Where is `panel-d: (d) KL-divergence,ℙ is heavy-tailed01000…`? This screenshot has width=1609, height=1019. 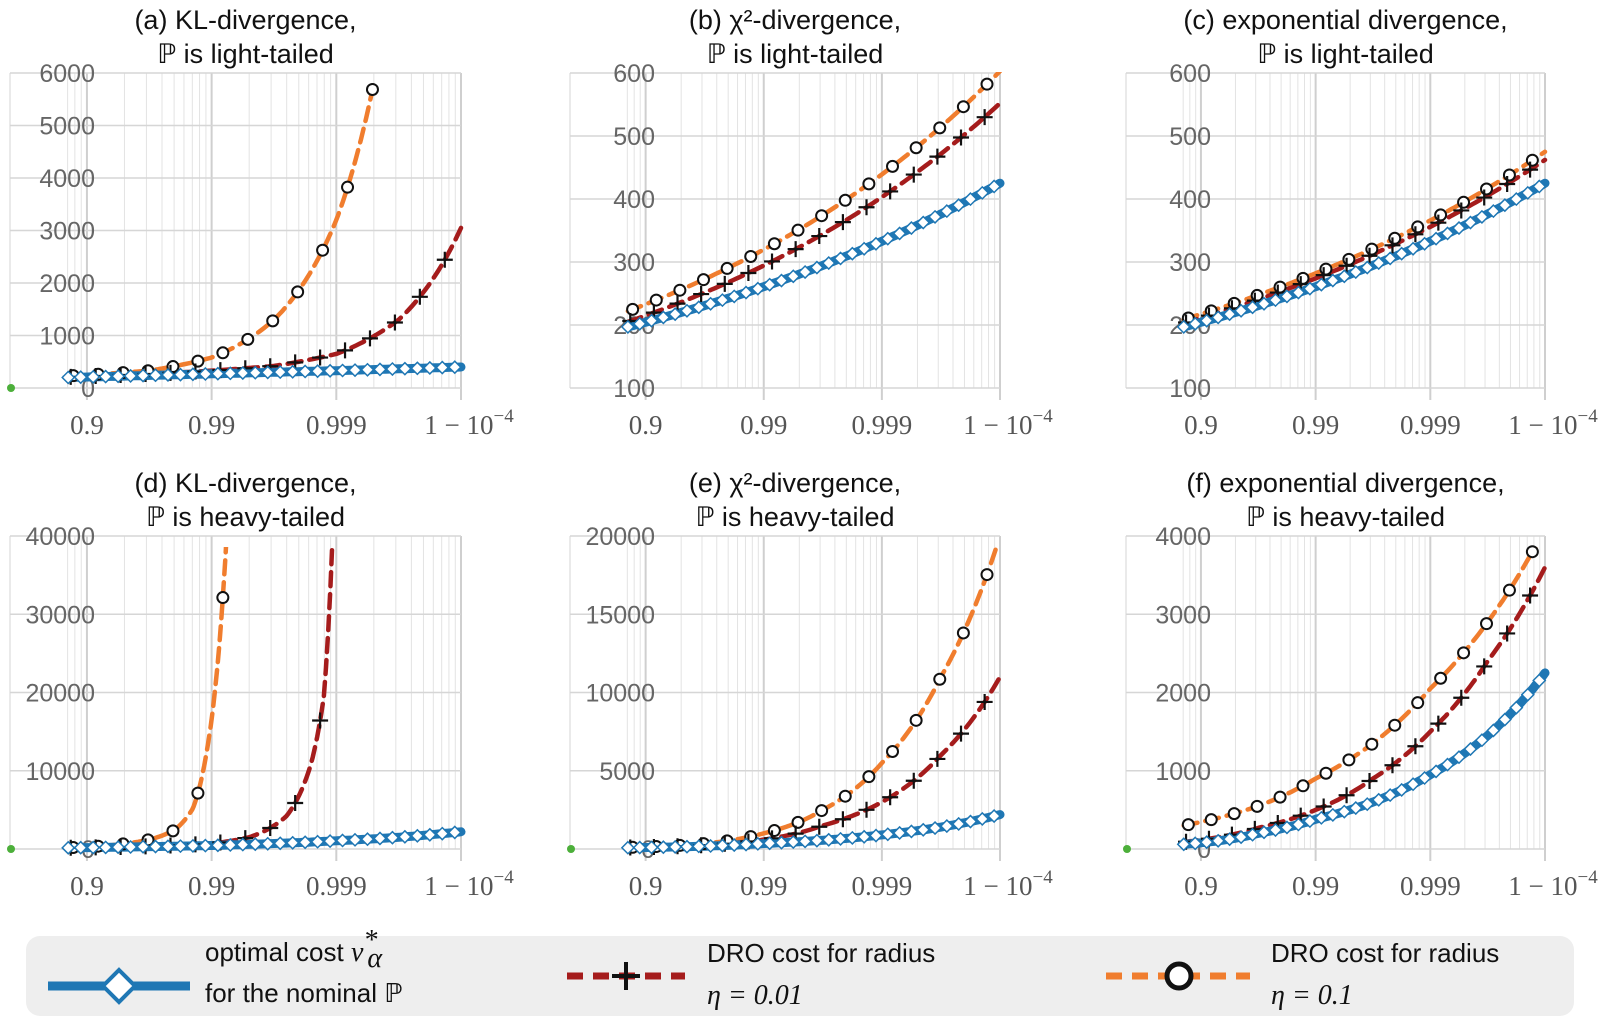
panel-d: (d) KL-divergence,ℙ is heavy-tailed01000… is located at coordinates (260, 684).